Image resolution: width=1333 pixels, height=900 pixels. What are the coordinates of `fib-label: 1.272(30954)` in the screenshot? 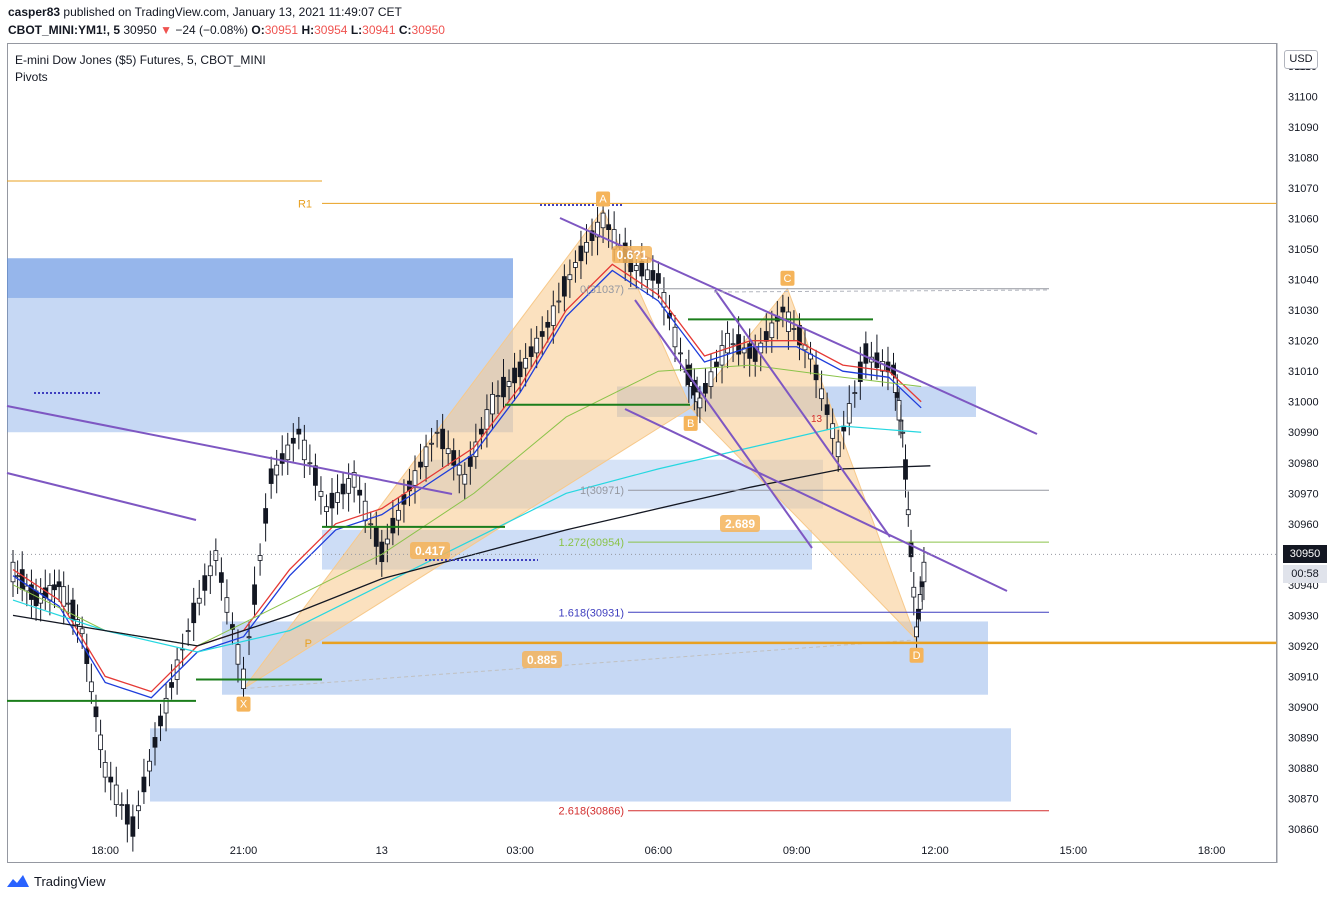 It's located at (591, 543).